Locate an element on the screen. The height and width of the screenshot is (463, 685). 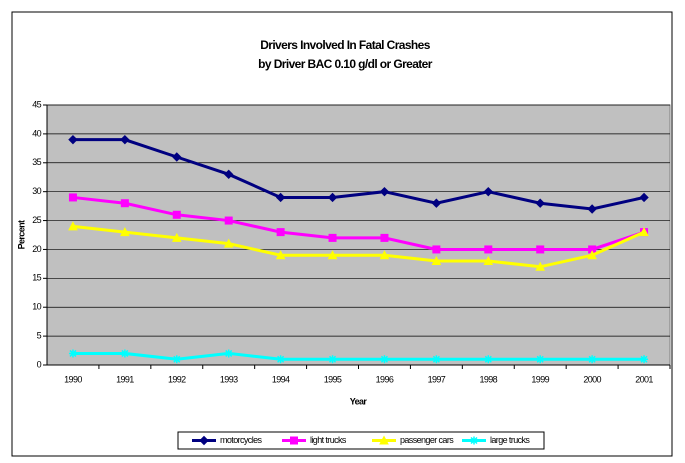
y-tick-label: 20 is located at coordinates (36, 249).